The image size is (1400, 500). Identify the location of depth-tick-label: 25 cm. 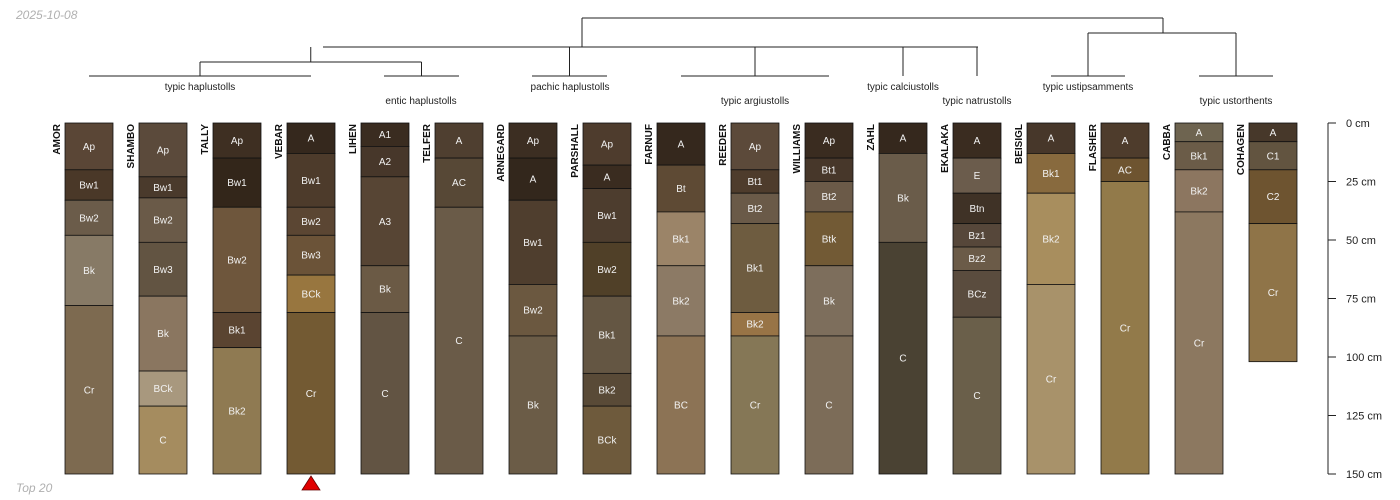
(1361, 183).